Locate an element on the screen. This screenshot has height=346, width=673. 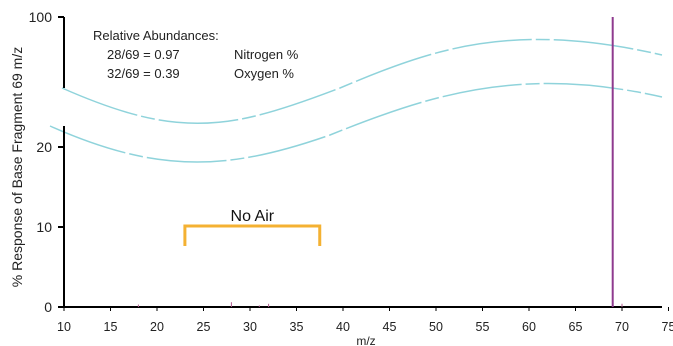
x-tick-label: 40 is located at coordinates (343, 327).